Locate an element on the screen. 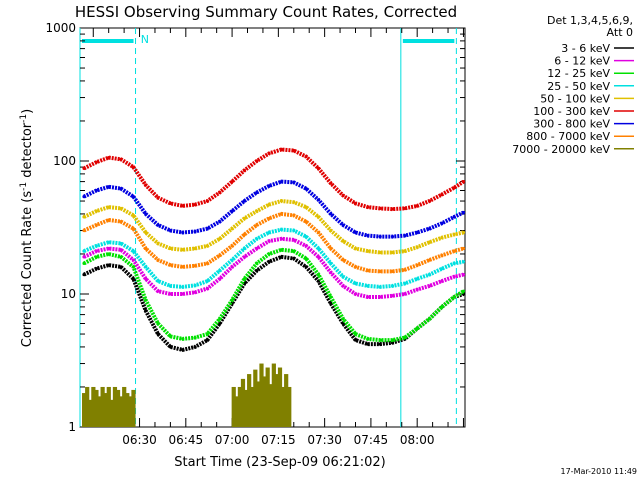  y-label-part: -1 is located at coordinates (24, 118).